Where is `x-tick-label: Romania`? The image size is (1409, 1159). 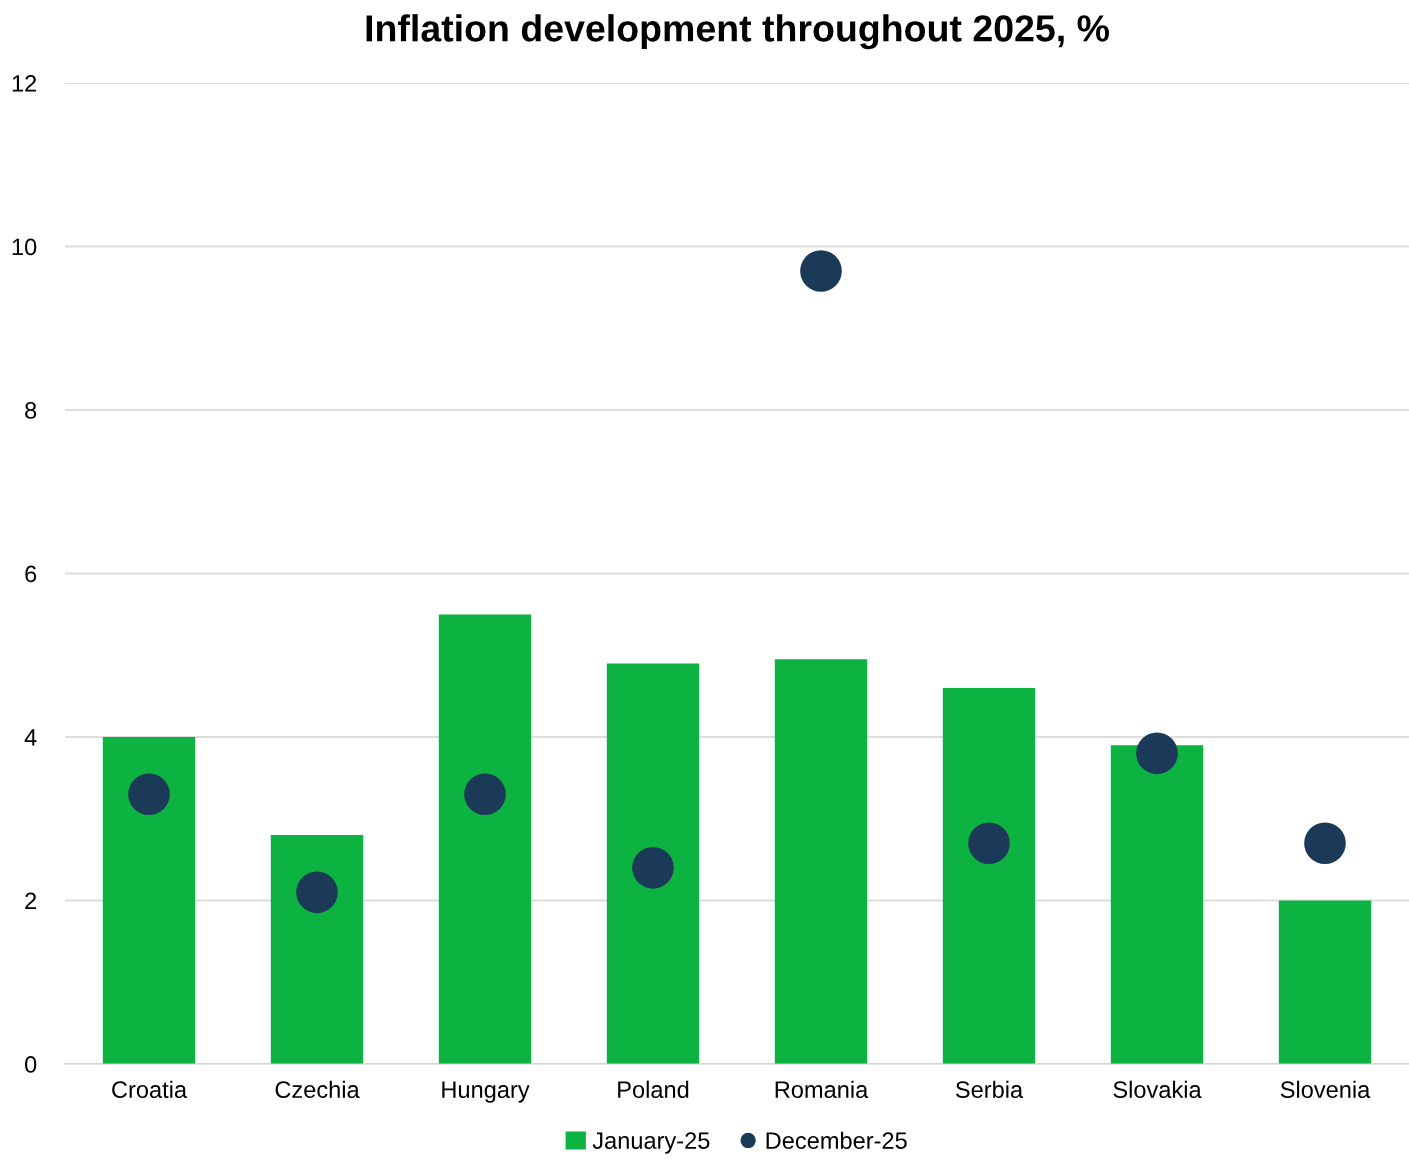
x-tick-label: Romania is located at coordinates (822, 1089).